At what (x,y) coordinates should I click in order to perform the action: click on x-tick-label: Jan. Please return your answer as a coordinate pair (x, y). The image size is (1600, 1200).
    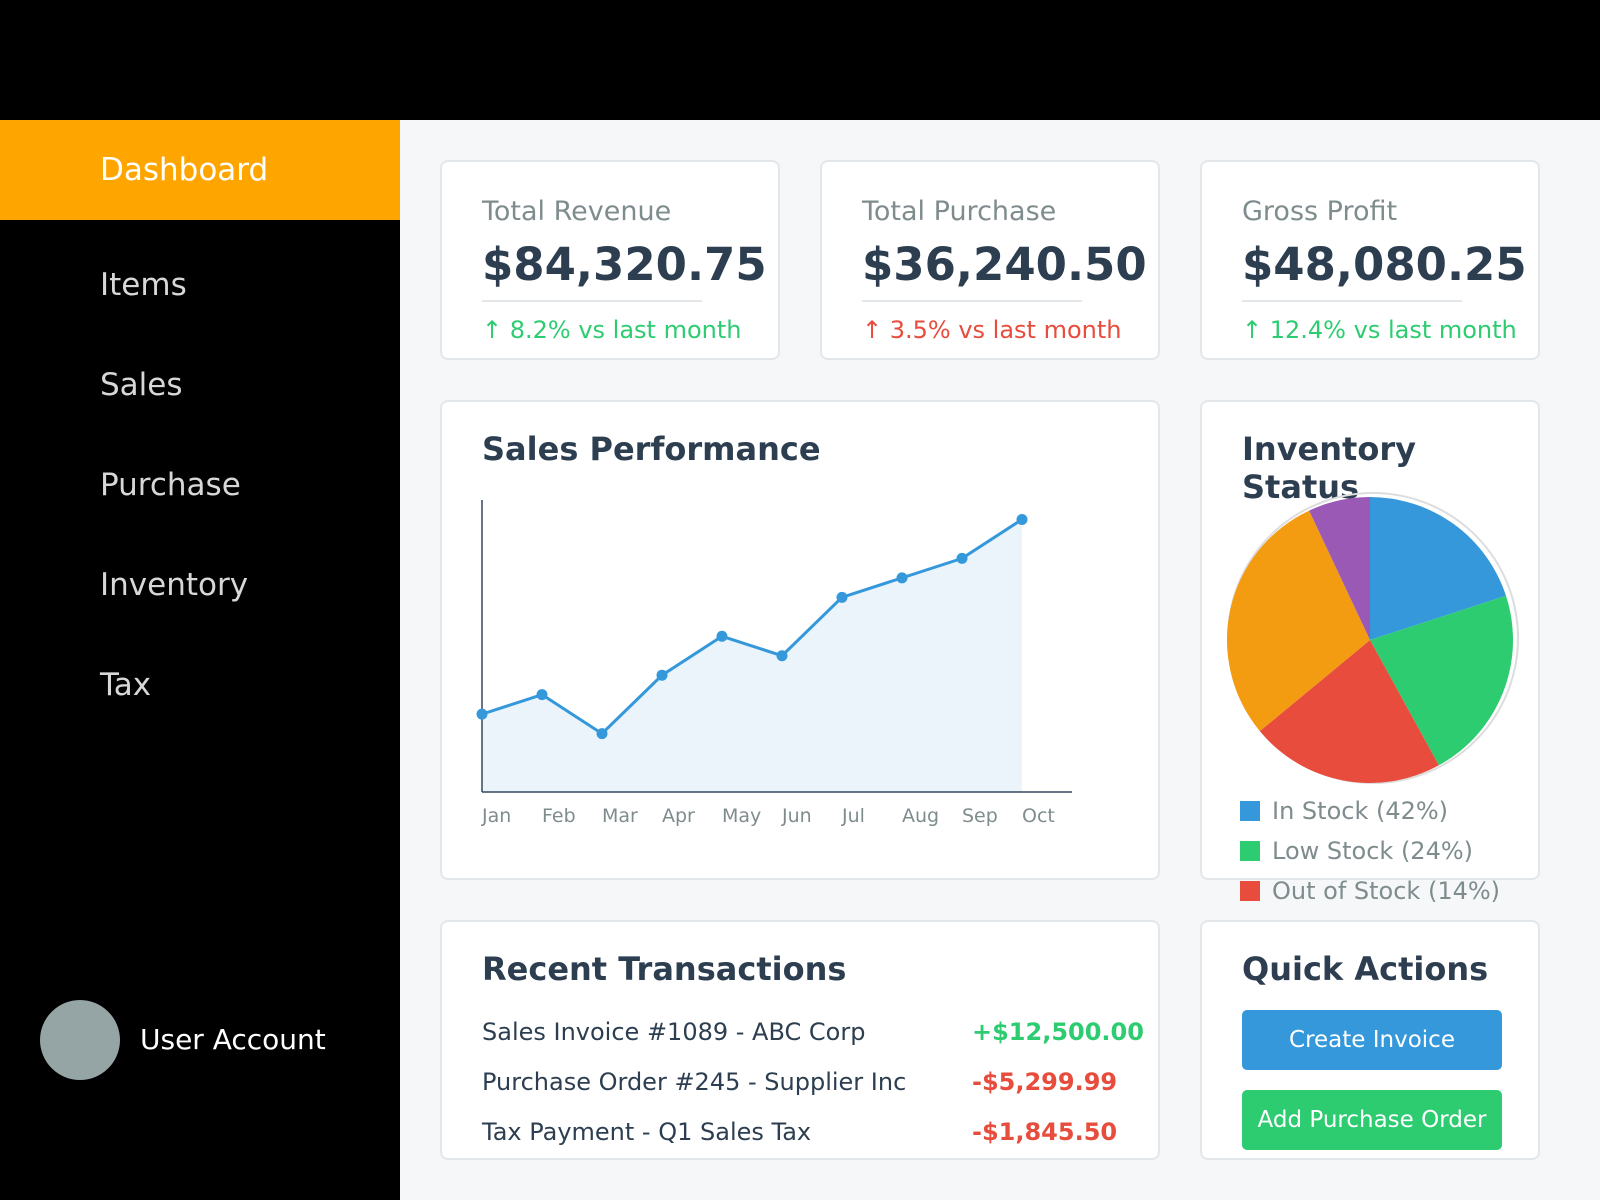
    Looking at the image, I should click on (496, 816).